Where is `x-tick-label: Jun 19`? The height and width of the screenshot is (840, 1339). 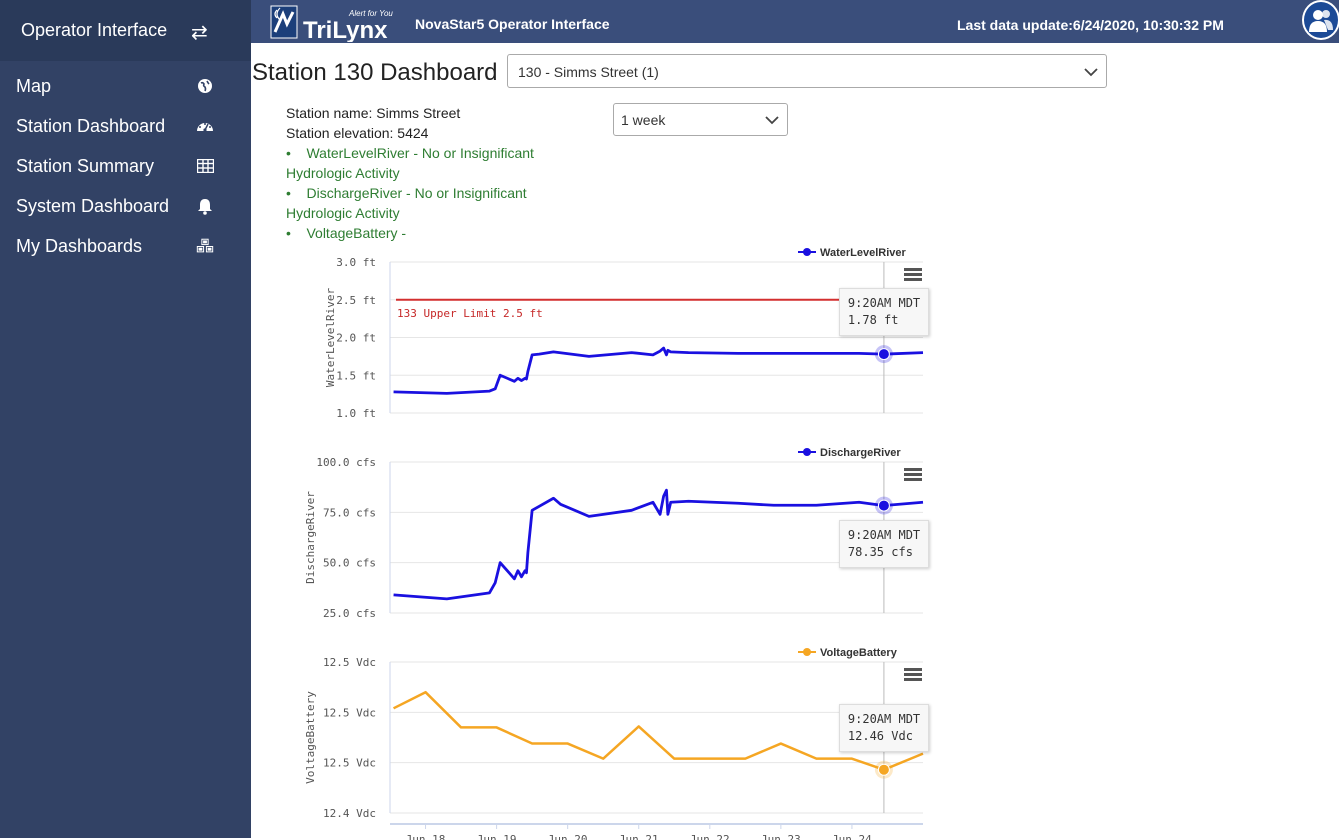
x-tick-label: Jun 19 is located at coordinates (497, 836).